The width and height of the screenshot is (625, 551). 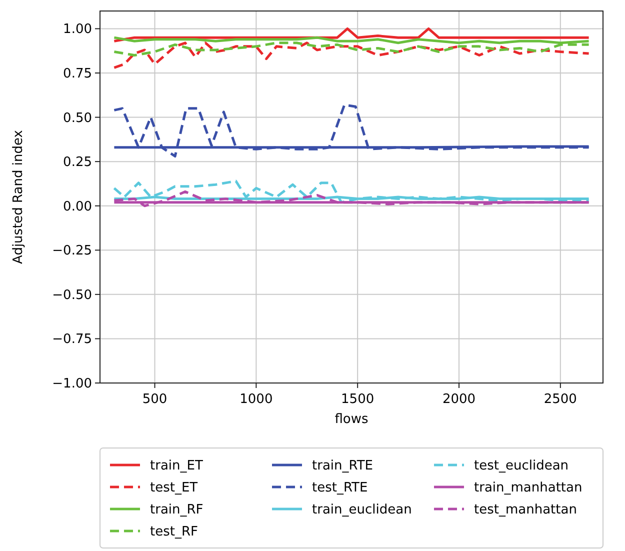 What do you see at coordinates (18, 197) in the screenshot?
I see `y-axis-title: Adjusted Rand index` at bounding box center [18, 197].